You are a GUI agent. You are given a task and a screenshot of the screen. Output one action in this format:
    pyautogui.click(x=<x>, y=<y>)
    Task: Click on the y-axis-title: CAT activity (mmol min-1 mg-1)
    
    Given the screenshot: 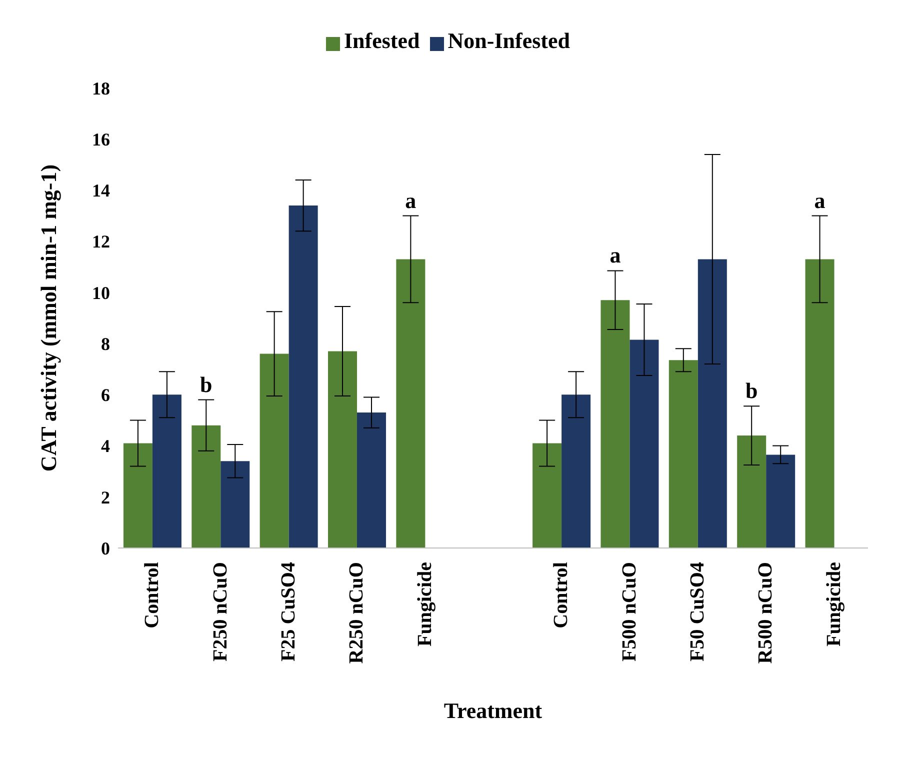 What is the action you would take?
    pyautogui.click(x=48, y=318)
    